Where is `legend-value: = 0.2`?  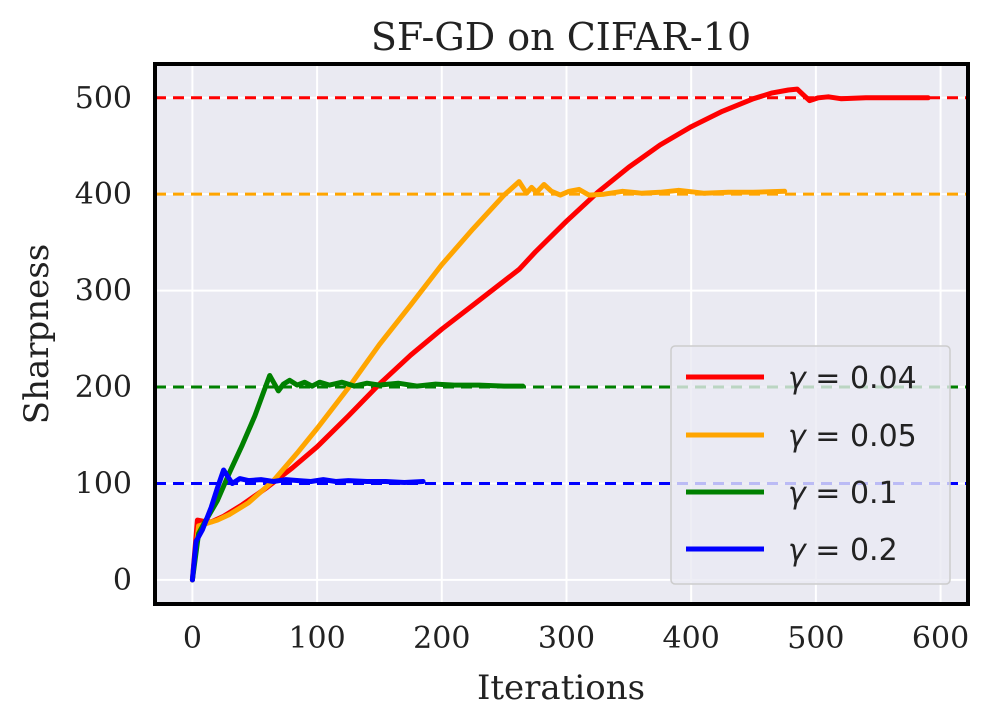 legend-value: = 0.2 is located at coordinates (852, 550).